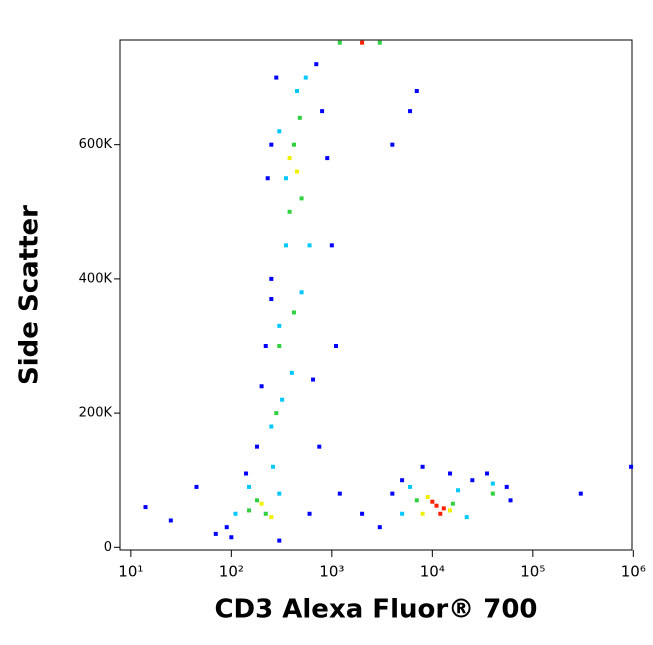  I want to click on x-tick-label: 10², so click(231, 572).